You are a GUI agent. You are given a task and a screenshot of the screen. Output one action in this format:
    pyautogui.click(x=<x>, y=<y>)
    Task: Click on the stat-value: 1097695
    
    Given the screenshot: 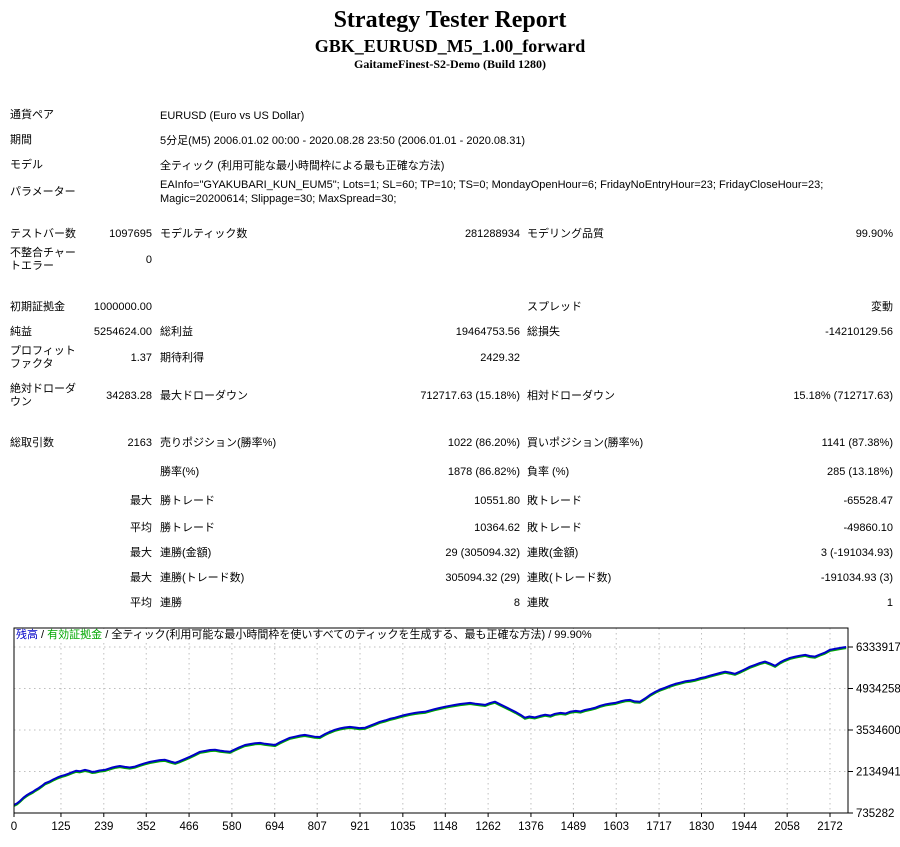 What is the action you would take?
    pyautogui.click(x=130, y=234)
    